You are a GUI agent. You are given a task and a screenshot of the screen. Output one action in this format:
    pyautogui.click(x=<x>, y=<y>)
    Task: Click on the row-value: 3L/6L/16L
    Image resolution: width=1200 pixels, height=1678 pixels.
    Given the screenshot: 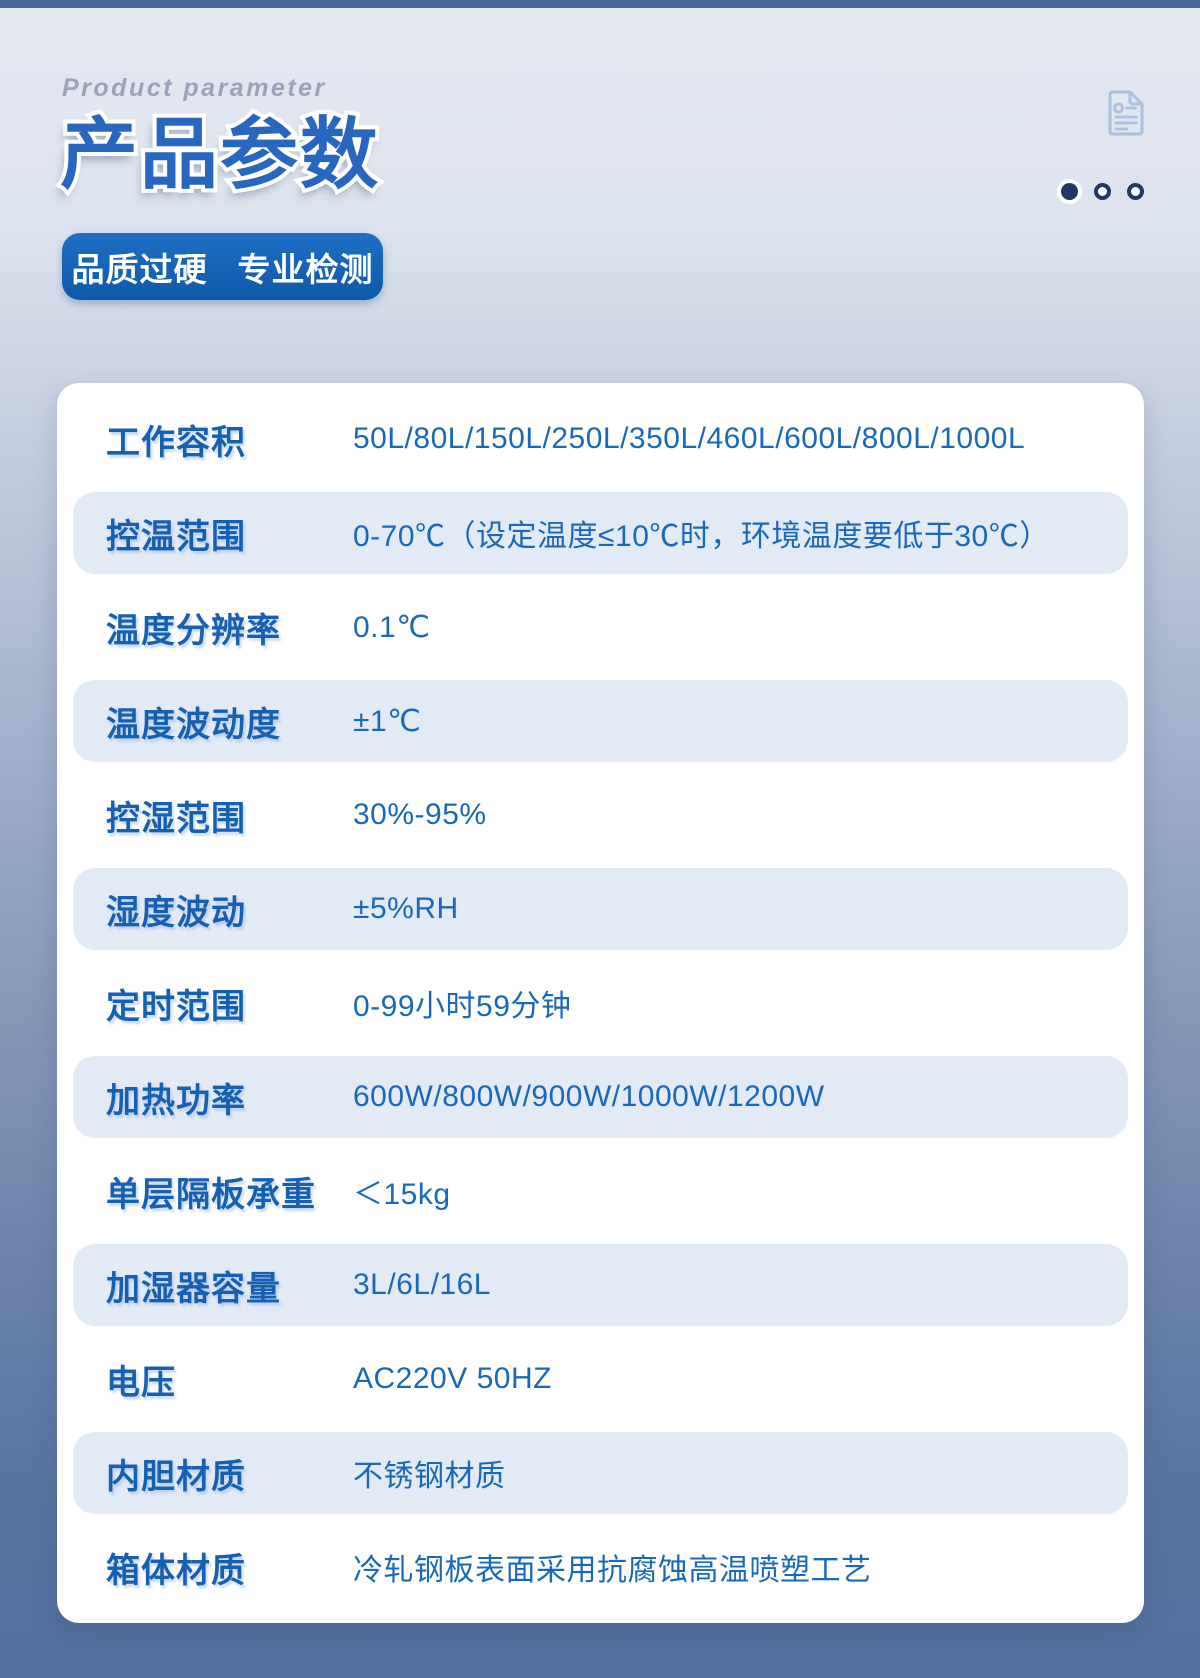 What is the action you would take?
    pyautogui.click(x=422, y=1284)
    